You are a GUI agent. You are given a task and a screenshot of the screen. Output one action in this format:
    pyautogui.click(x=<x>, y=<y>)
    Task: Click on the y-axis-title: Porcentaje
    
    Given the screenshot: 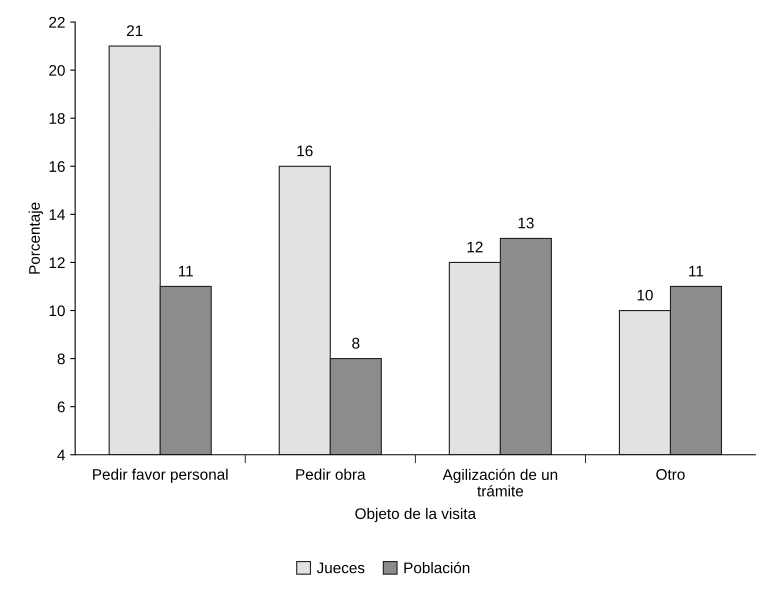 What is the action you would take?
    pyautogui.click(x=35, y=238)
    